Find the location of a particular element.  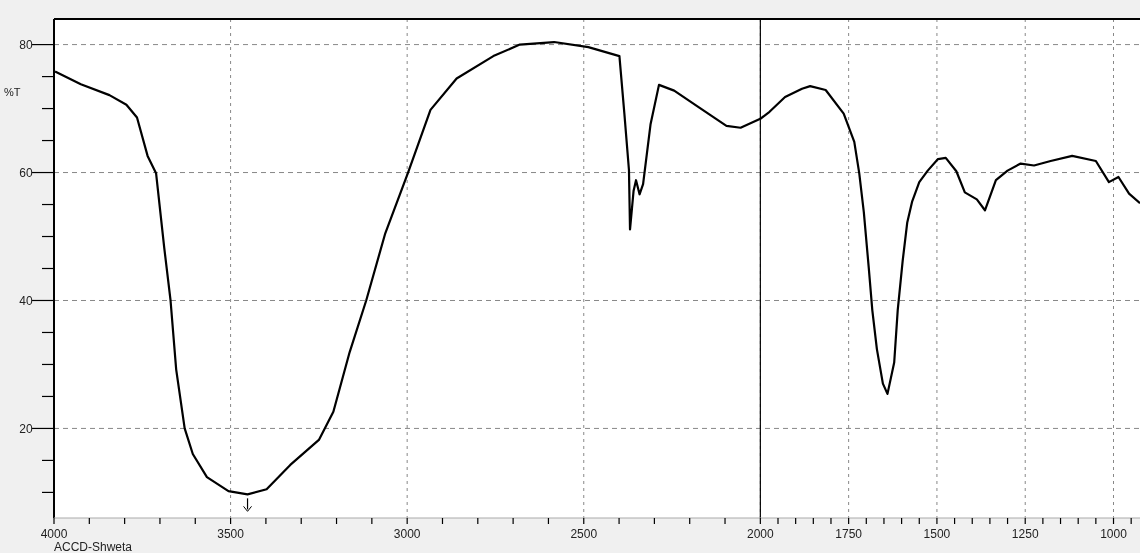

y-tick-label: 60 is located at coordinates (26, 172).